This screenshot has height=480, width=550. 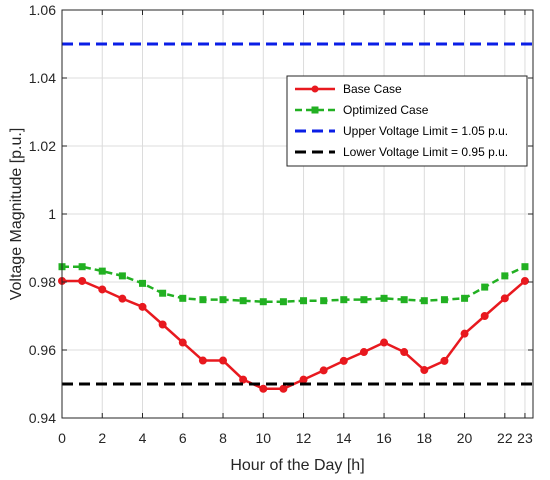 What do you see at coordinates (42, 78) in the screenshot?
I see `y-tick-label: 1.04` at bounding box center [42, 78].